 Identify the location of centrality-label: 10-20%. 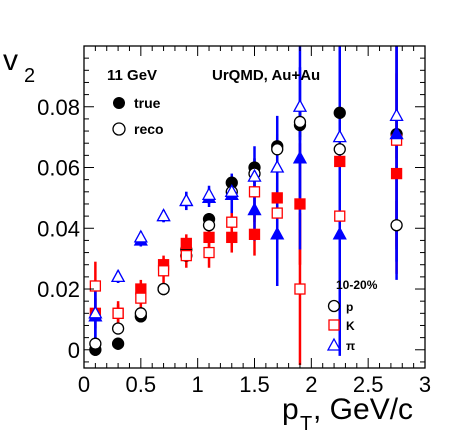
(357, 285).